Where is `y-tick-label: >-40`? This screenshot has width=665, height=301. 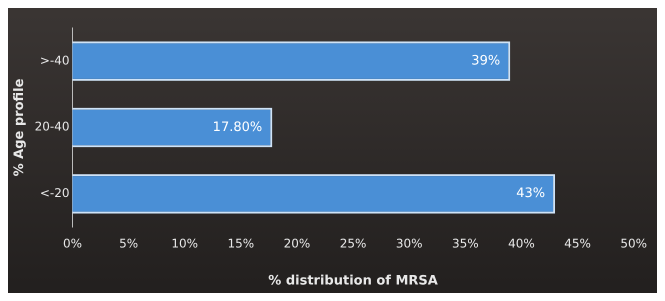
y-tick-label: >-40 is located at coordinates (55, 60).